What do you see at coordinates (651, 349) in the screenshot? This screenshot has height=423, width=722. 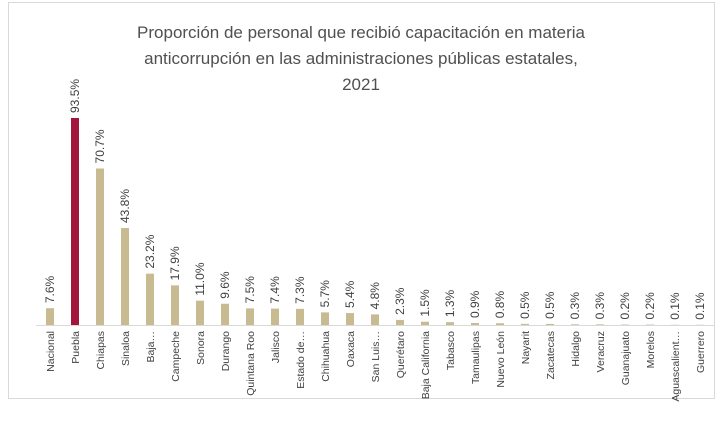 I see `category-label: Morelos` at bounding box center [651, 349].